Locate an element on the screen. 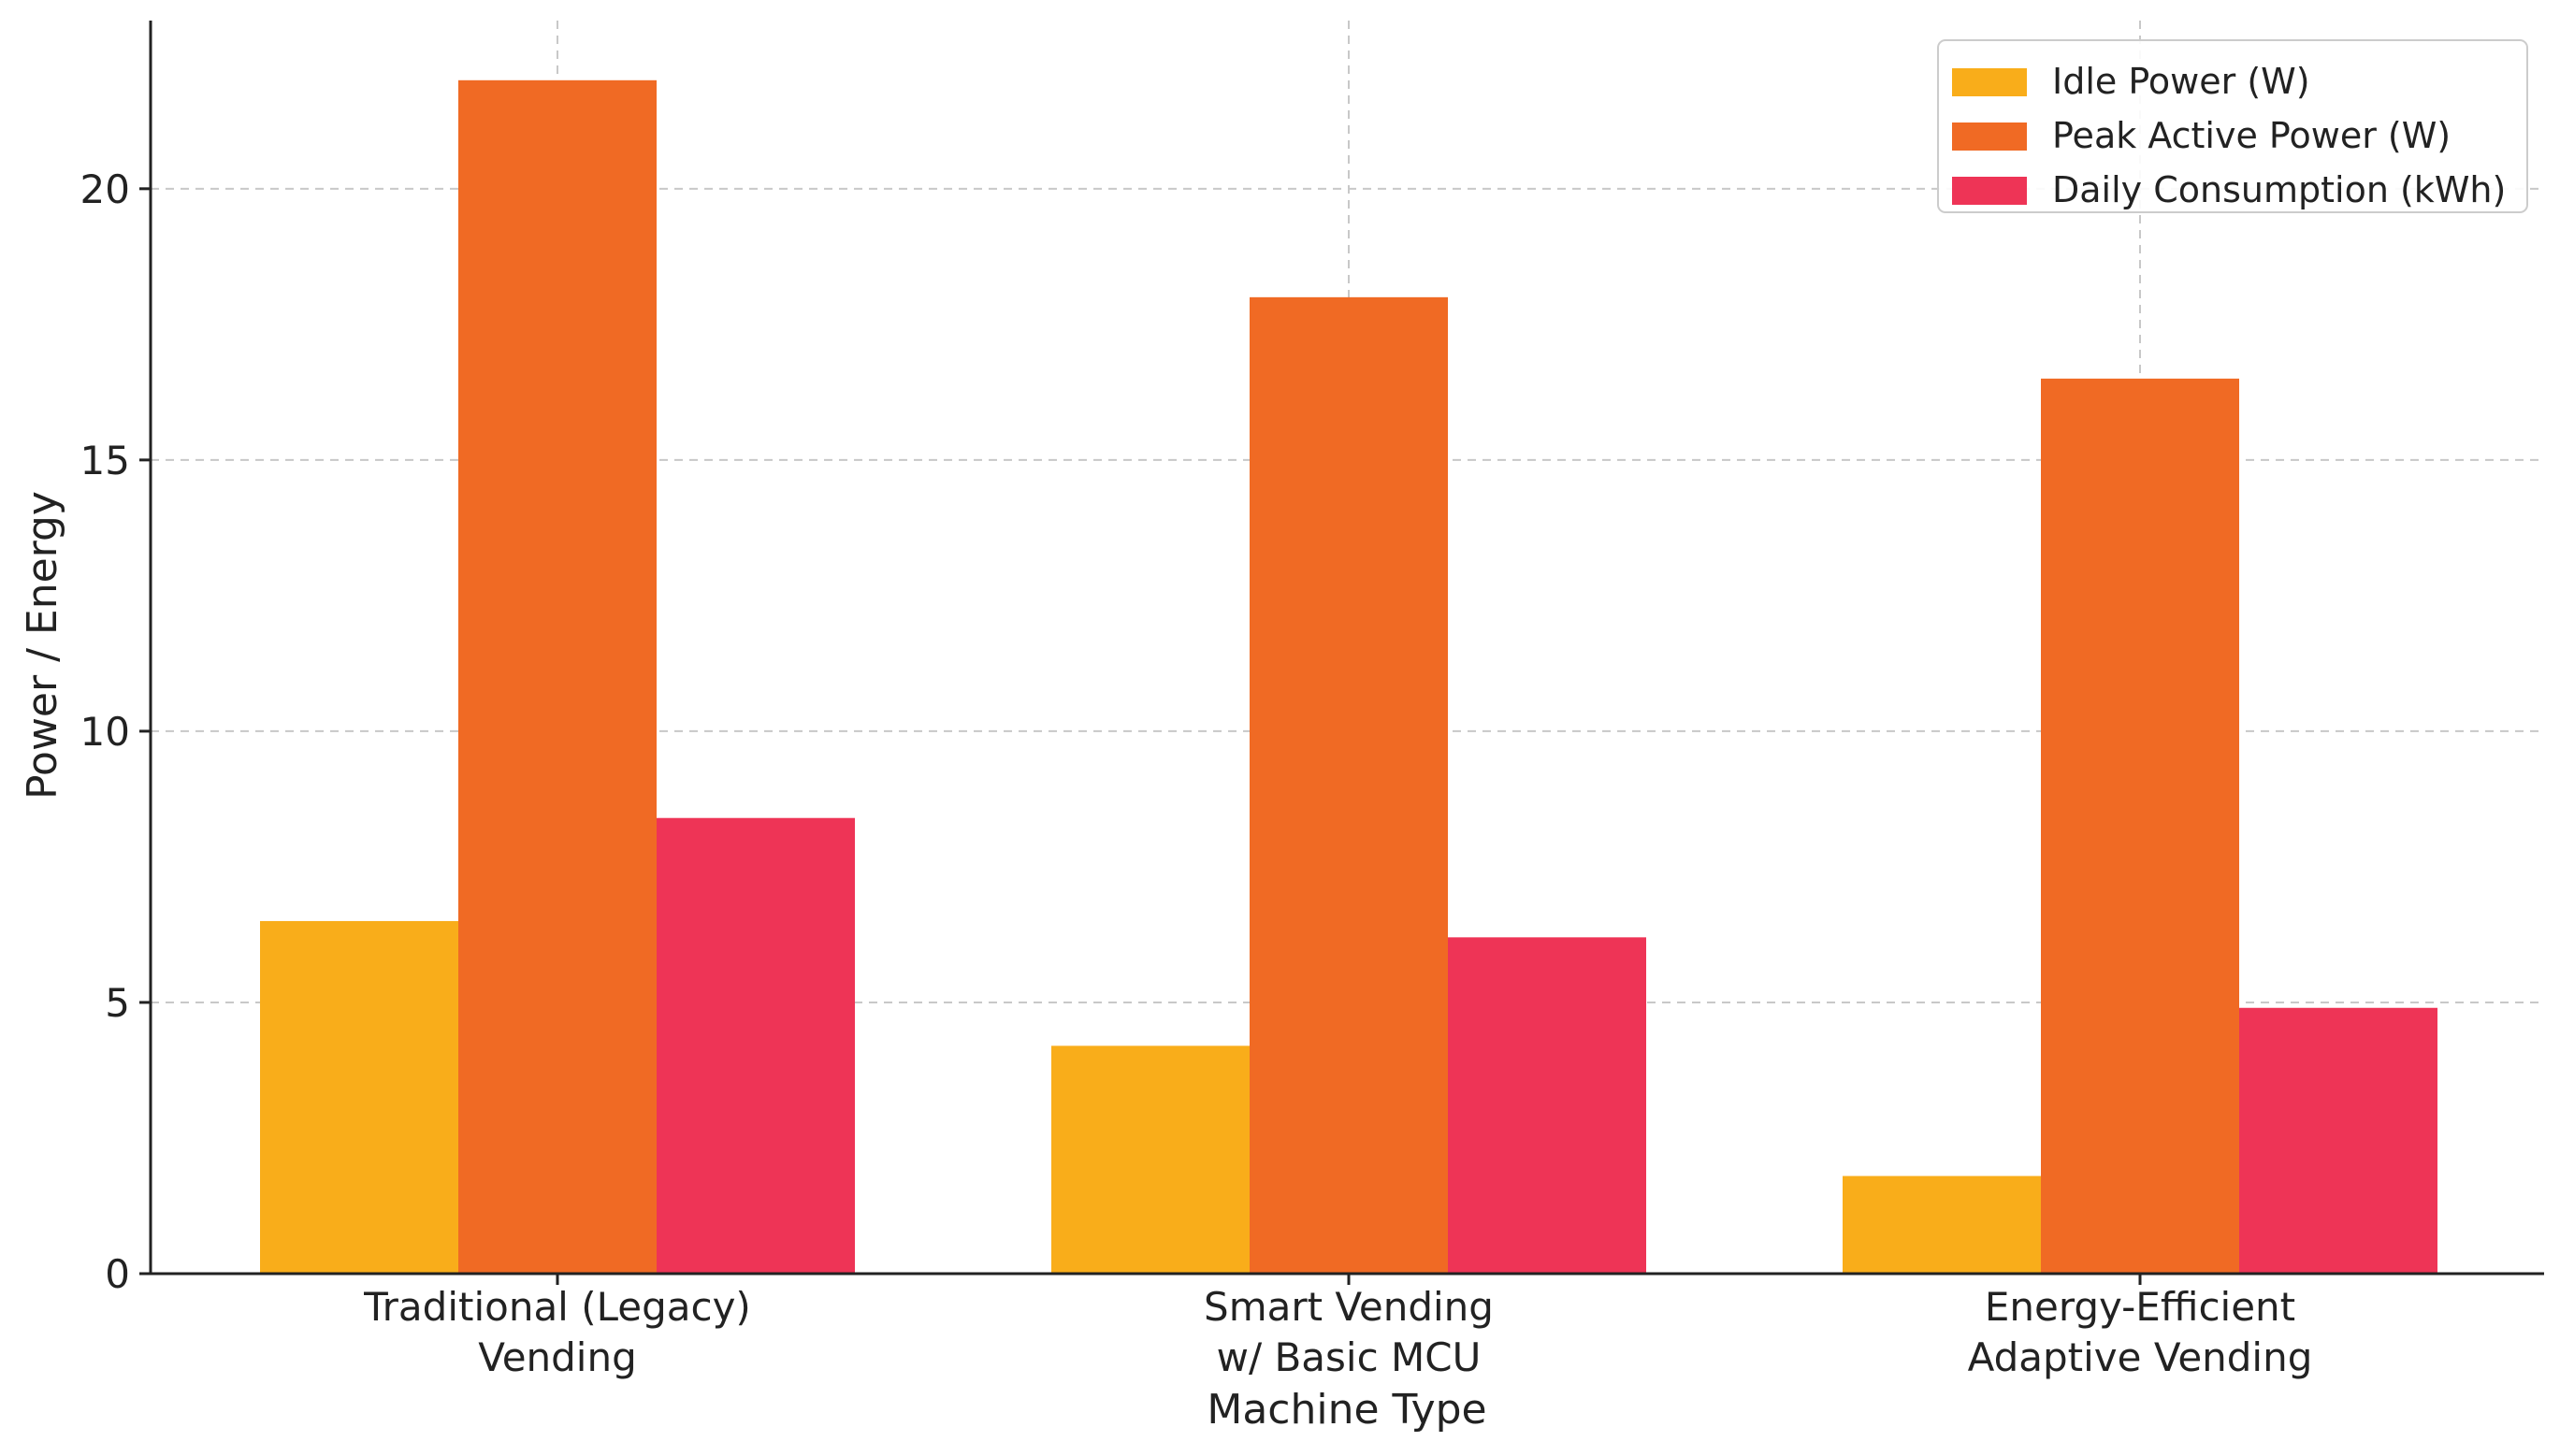 This screenshot has width=2560, height=1456. x-axis-label: Machine Type is located at coordinates (1346, 1410).